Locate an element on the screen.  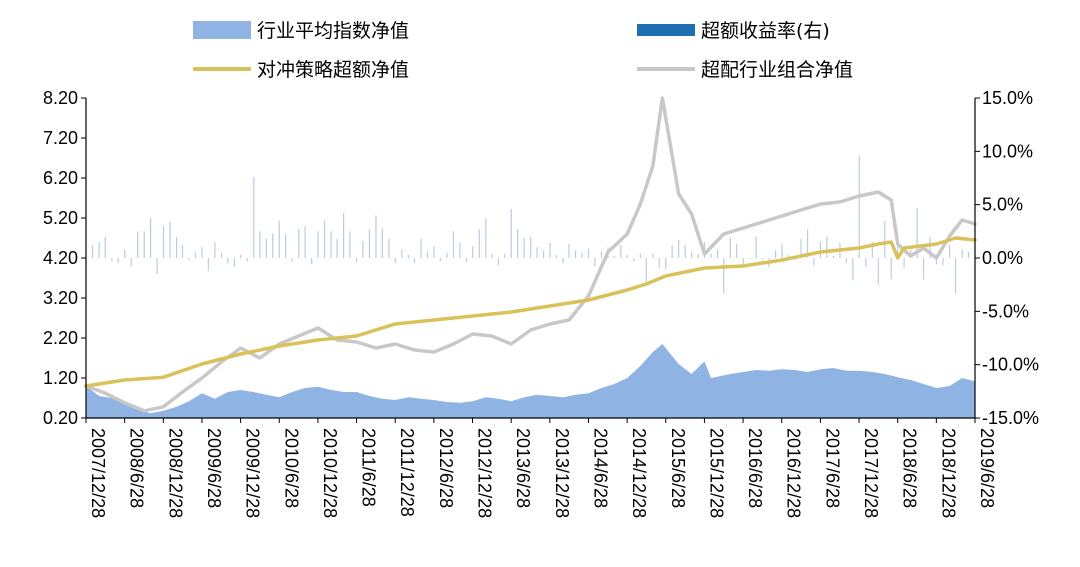
y-right-tick-label: 15.0% is located at coordinates (1007, 98).